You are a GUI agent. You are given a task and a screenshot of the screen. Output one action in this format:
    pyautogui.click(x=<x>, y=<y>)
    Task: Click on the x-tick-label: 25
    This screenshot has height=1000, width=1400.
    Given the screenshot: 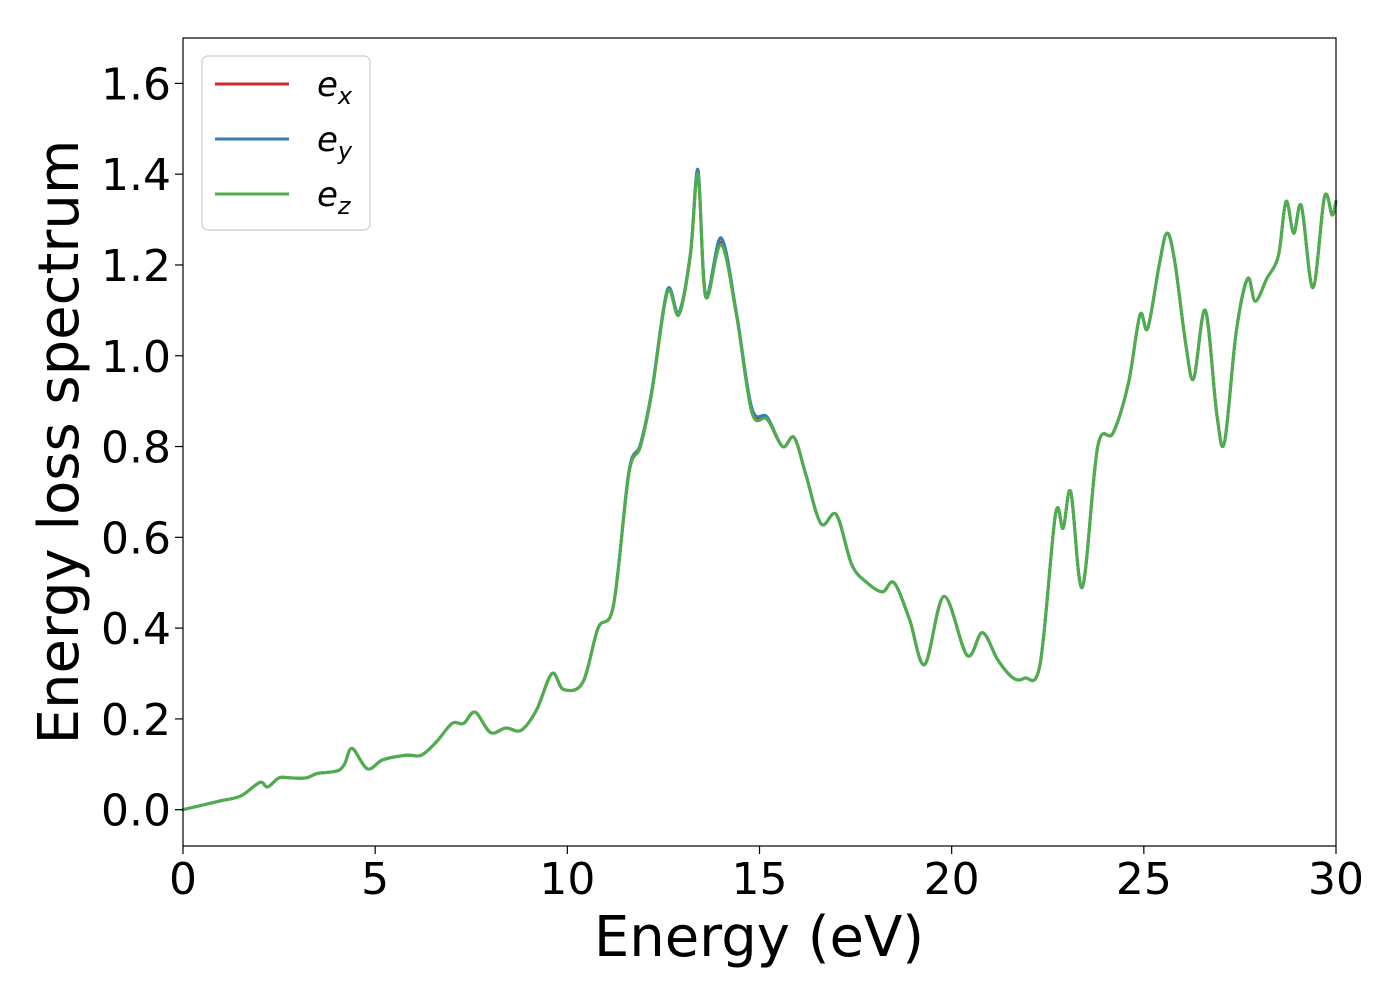 What is the action you would take?
    pyautogui.click(x=1144, y=879)
    